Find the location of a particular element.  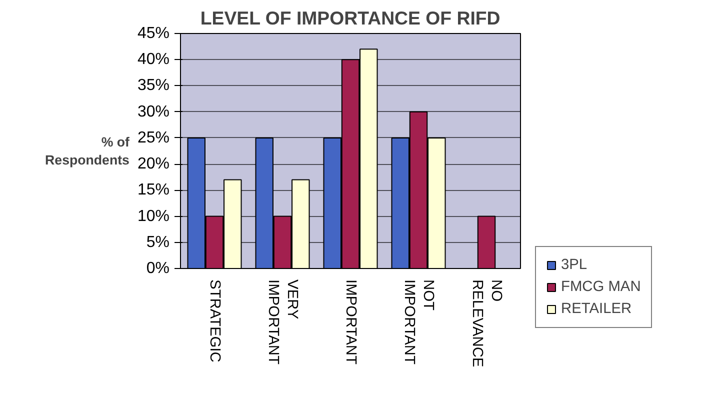

x-tick-label: VERY IMPORTANT is located at coordinates (282, 322).